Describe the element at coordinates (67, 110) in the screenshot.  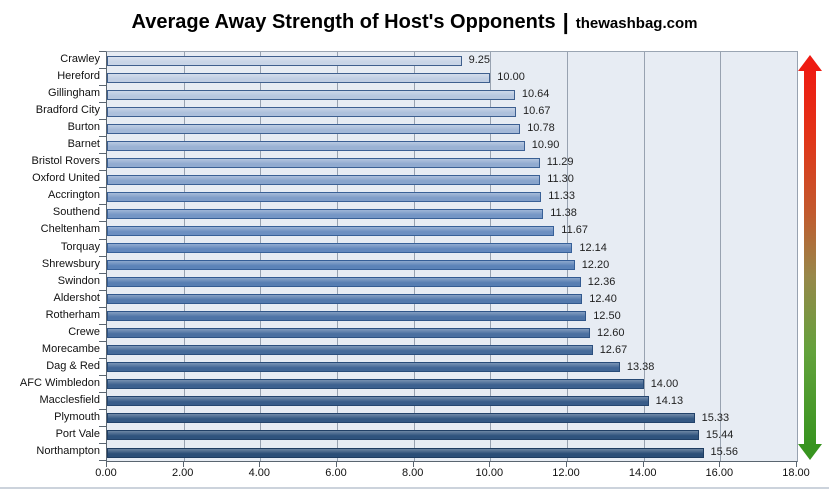
I see `category-label: Bradford City` at that location.